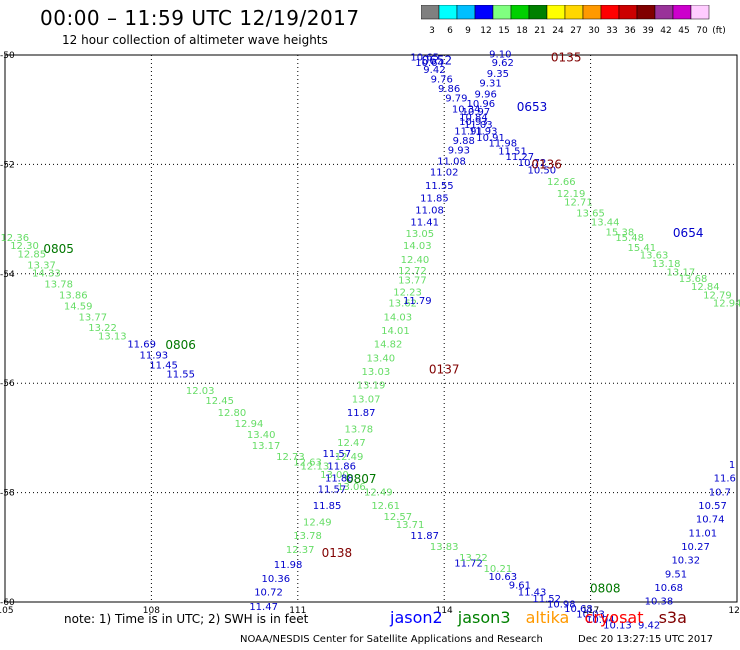 The image size is (740, 650). What do you see at coordinates (24, 246) in the screenshot?
I see `wave-height-value: 12.30` at bounding box center [24, 246].